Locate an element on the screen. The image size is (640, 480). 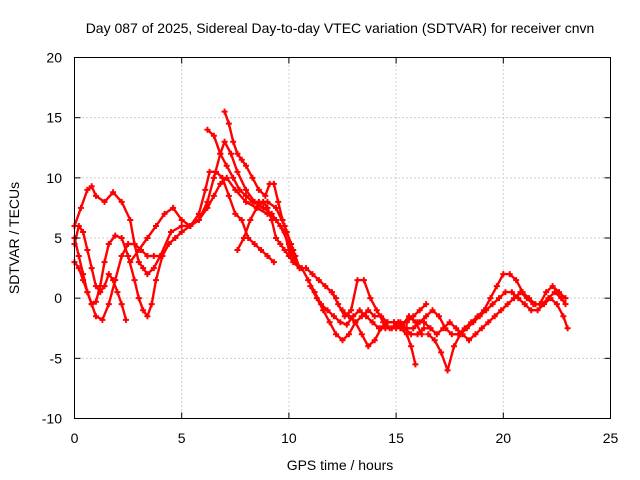
y-tick-label: 0 is located at coordinates (58, 298).